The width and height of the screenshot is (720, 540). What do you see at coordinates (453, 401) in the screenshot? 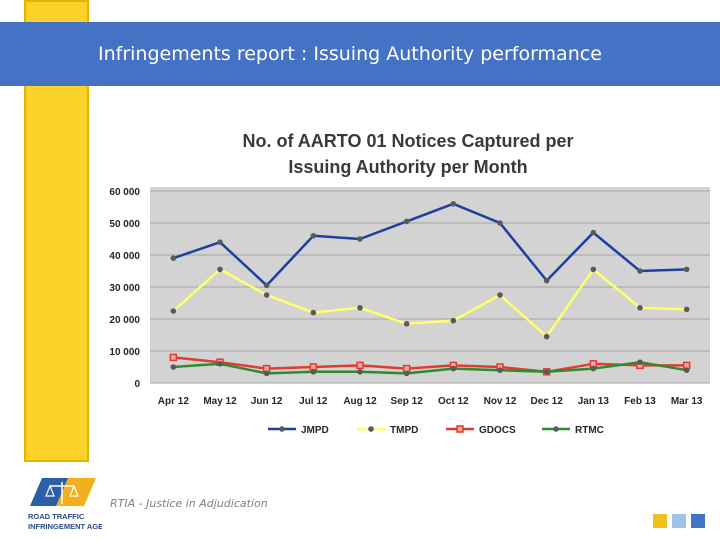
I see `x-tick-label: Oct 12` at bounding box center [453, 401].